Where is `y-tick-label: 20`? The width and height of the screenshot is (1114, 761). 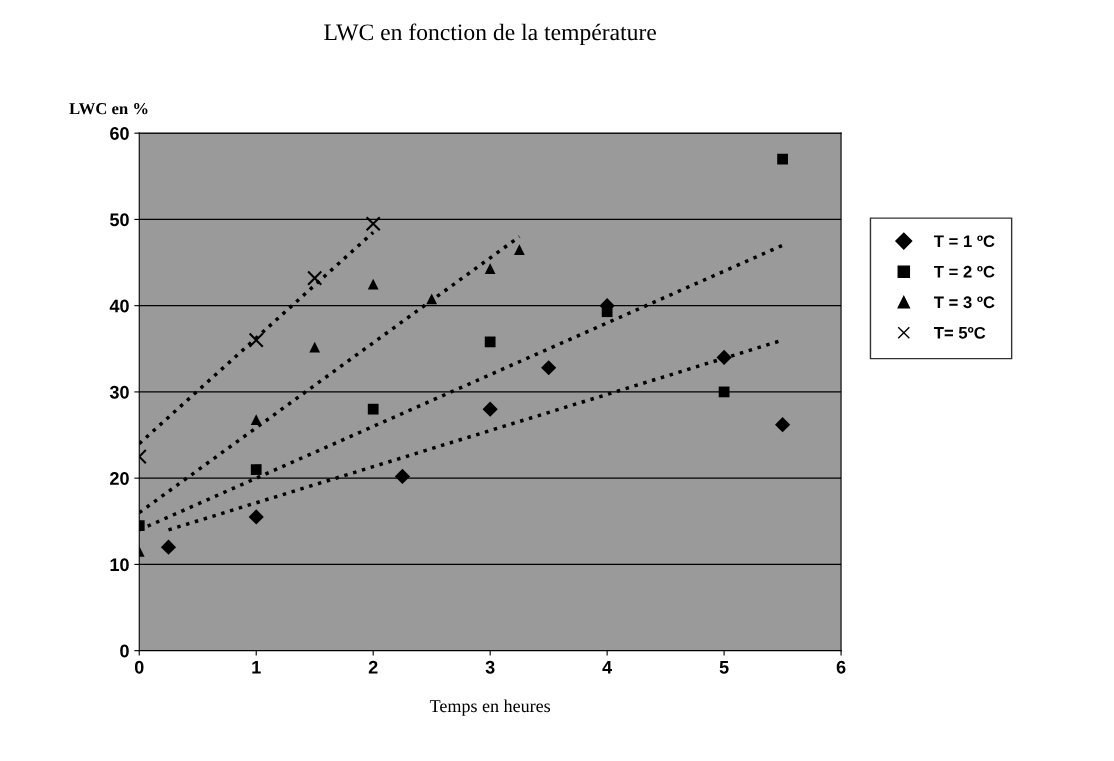 y-tick-label: 20 is located at coordinates (119, 478).